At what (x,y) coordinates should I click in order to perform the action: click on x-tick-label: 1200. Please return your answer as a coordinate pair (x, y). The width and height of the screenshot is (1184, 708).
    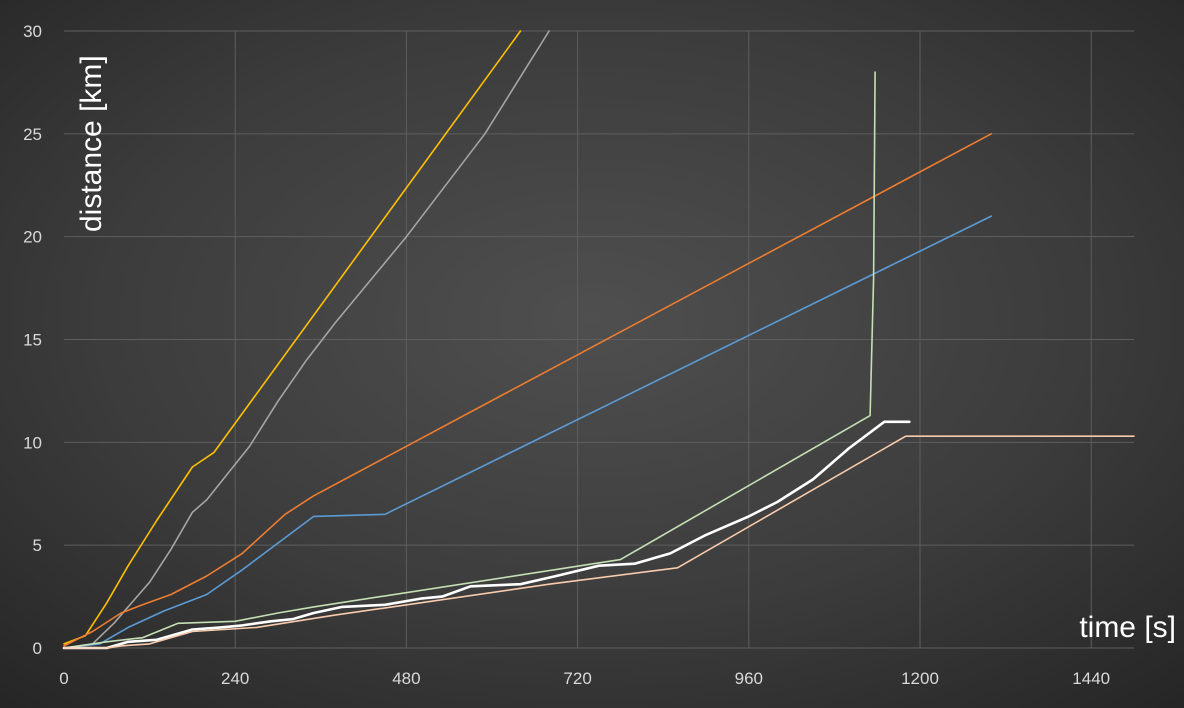
    Looking at the image, I should click on (920, 678).